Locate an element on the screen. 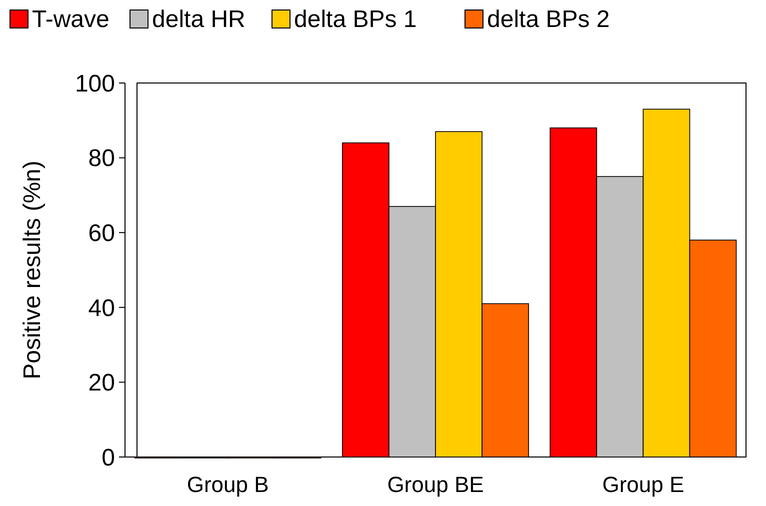 The width and height of the screenshot is (766, 506). legend-label: delta BPs 2 is located at coordinates (548, 19).